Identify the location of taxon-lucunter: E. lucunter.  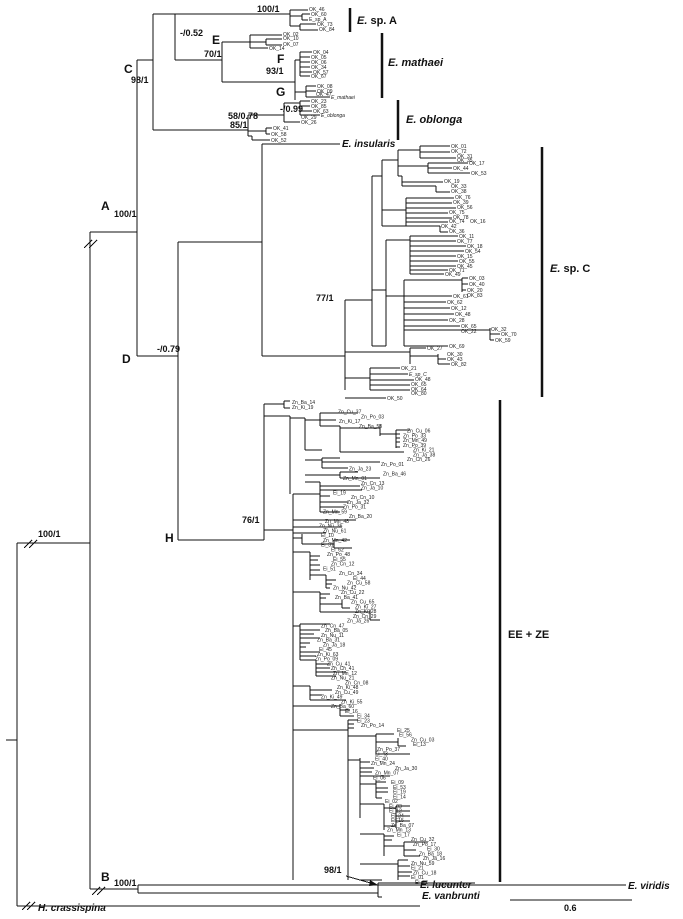
(446, 885).